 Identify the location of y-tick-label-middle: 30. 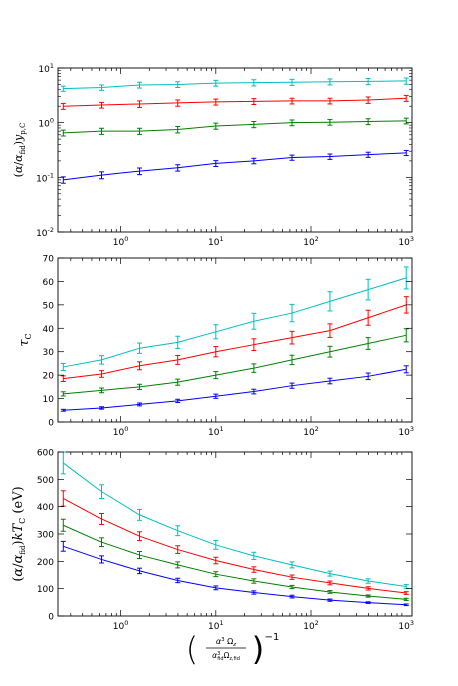
(49, 353).